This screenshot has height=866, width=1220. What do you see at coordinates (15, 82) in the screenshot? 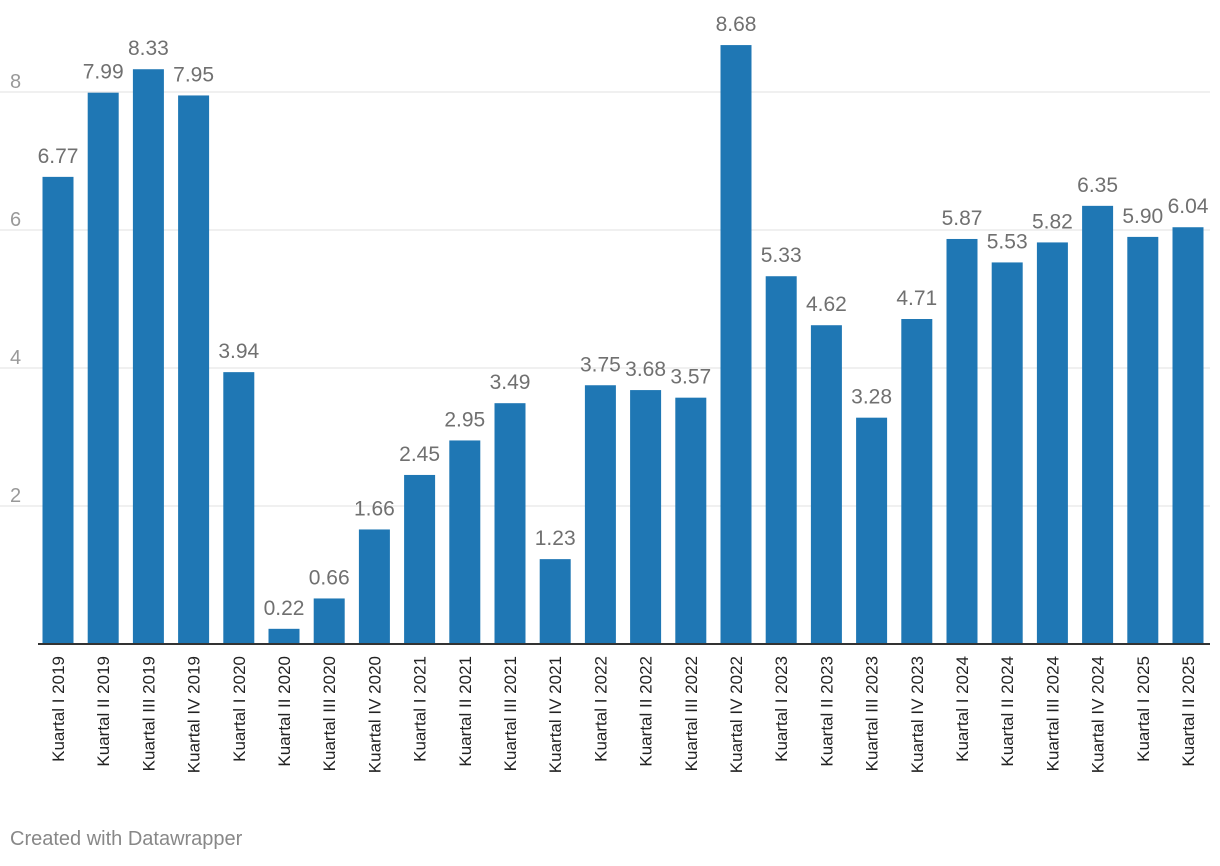
I see `y-tick-label: 8` at bounding box center [15, 82].